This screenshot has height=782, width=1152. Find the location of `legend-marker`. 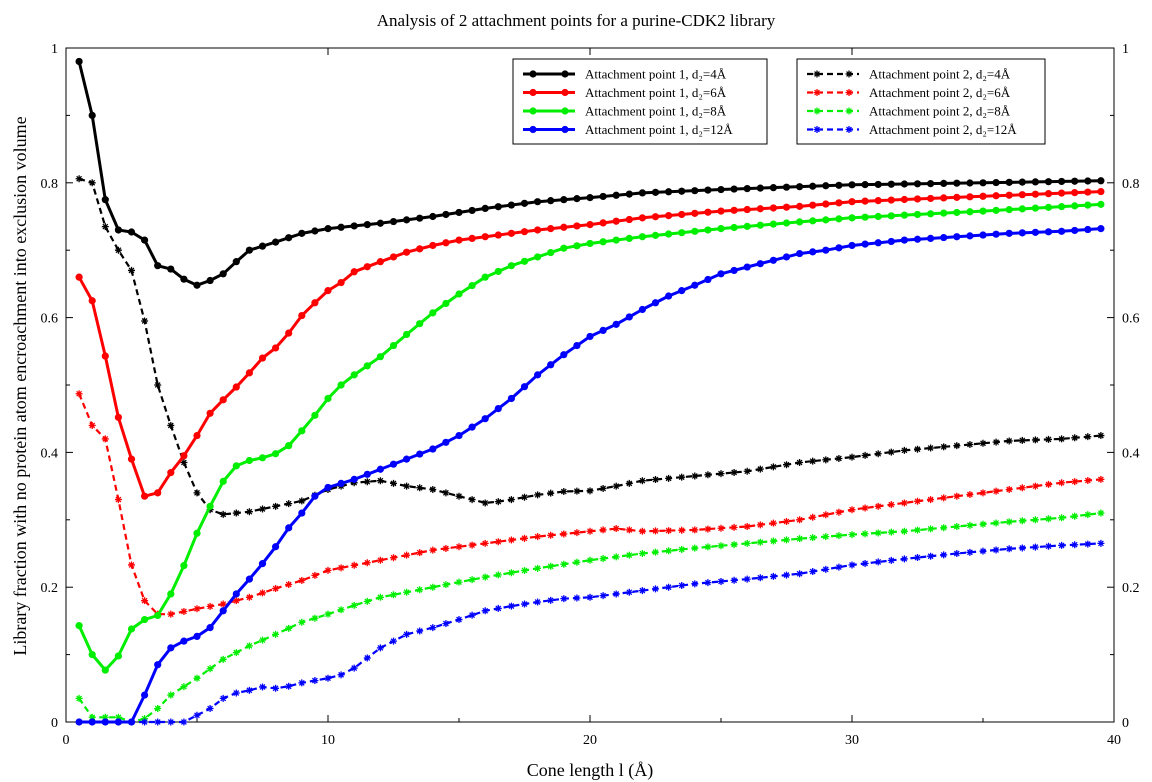

legend-marker is located at coordinates (849, 74).